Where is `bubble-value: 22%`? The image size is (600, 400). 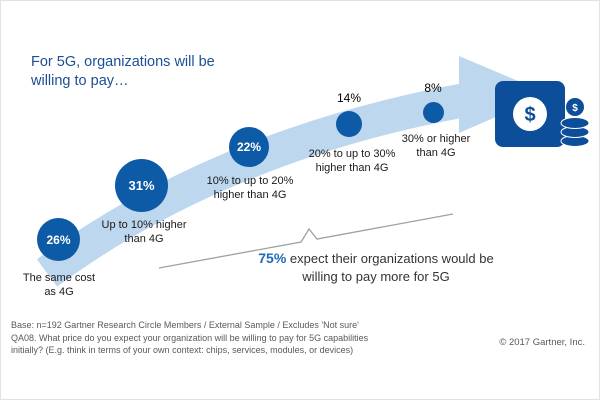 bubble-value: 22% is located at coordinates (249, 147).